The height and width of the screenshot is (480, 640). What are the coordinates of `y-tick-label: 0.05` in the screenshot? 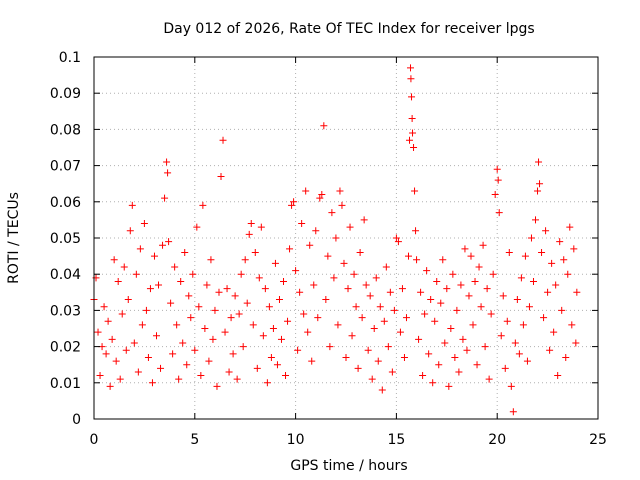 It's located at (65, 239).